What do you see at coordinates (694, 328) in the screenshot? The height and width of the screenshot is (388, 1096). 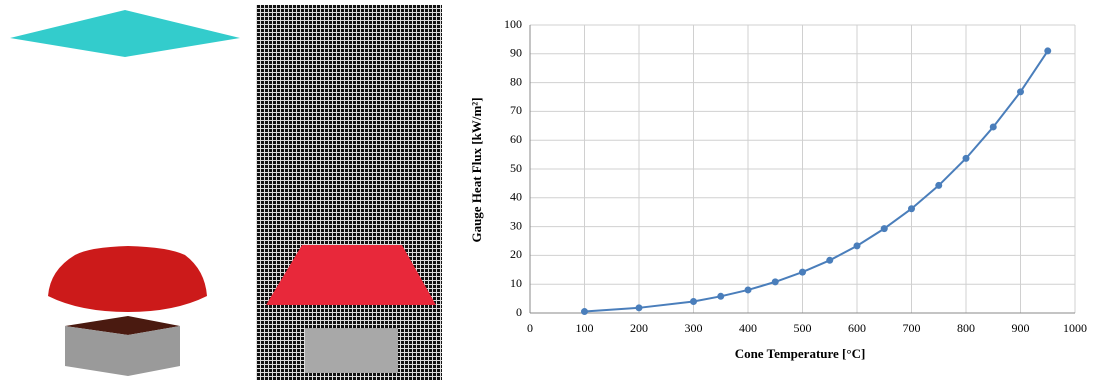 I see `x-tick-label: 300` at bounding box center [694, 328].